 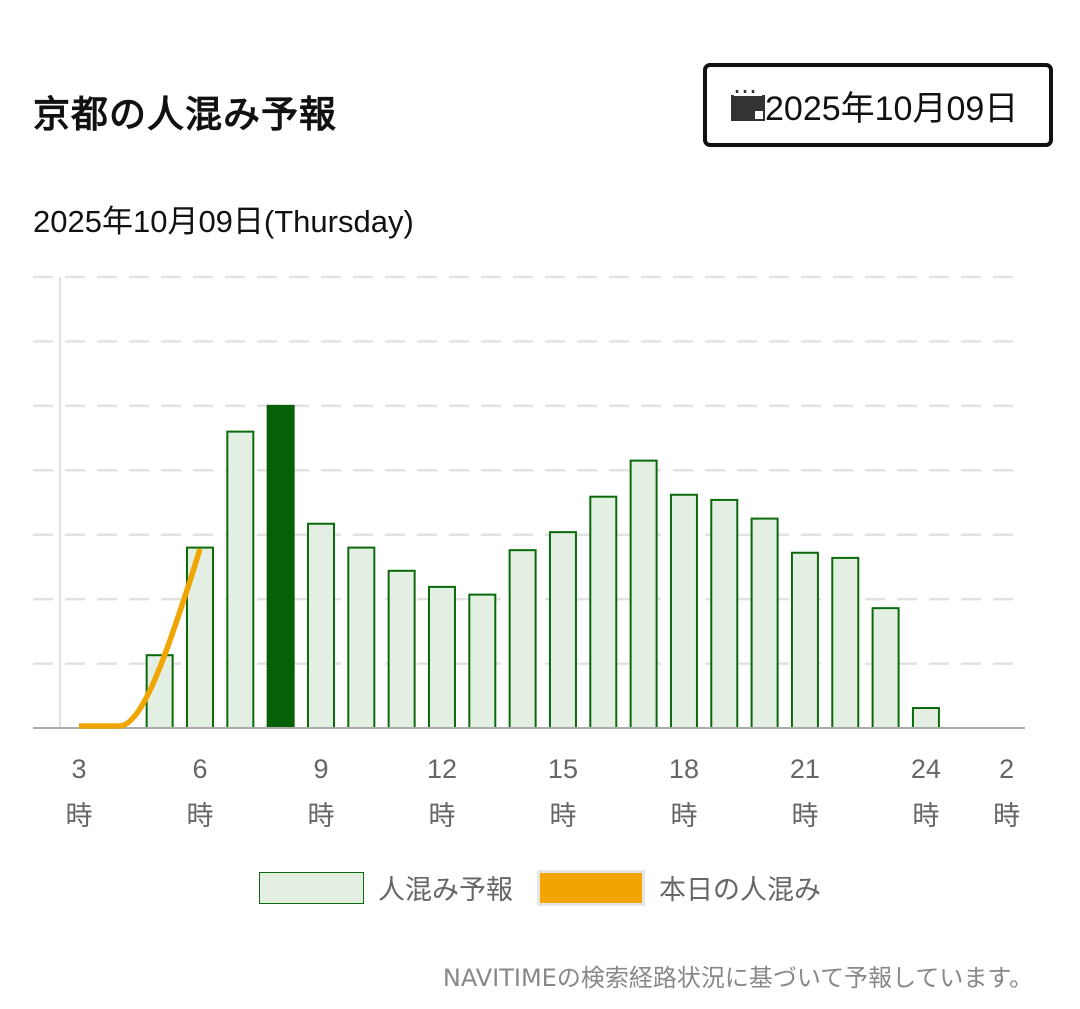 I want to click on x-tick-label: 21, so click(x=805, y=769).